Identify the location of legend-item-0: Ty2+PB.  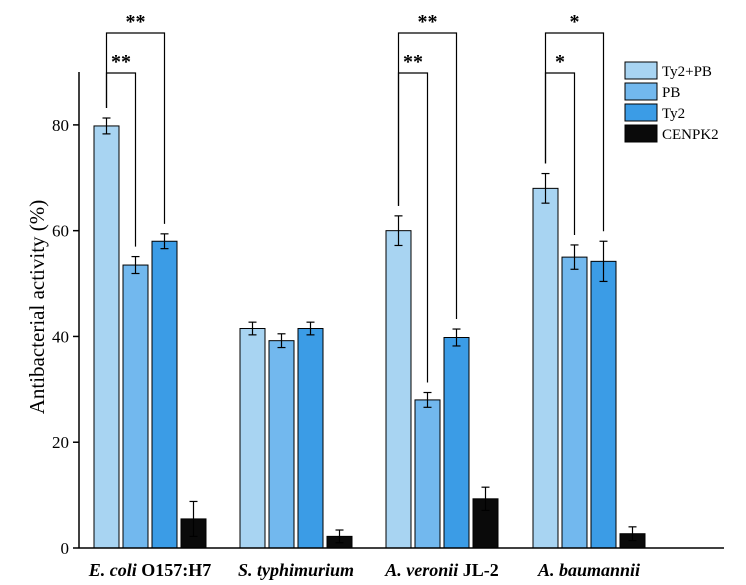
(668, 70).